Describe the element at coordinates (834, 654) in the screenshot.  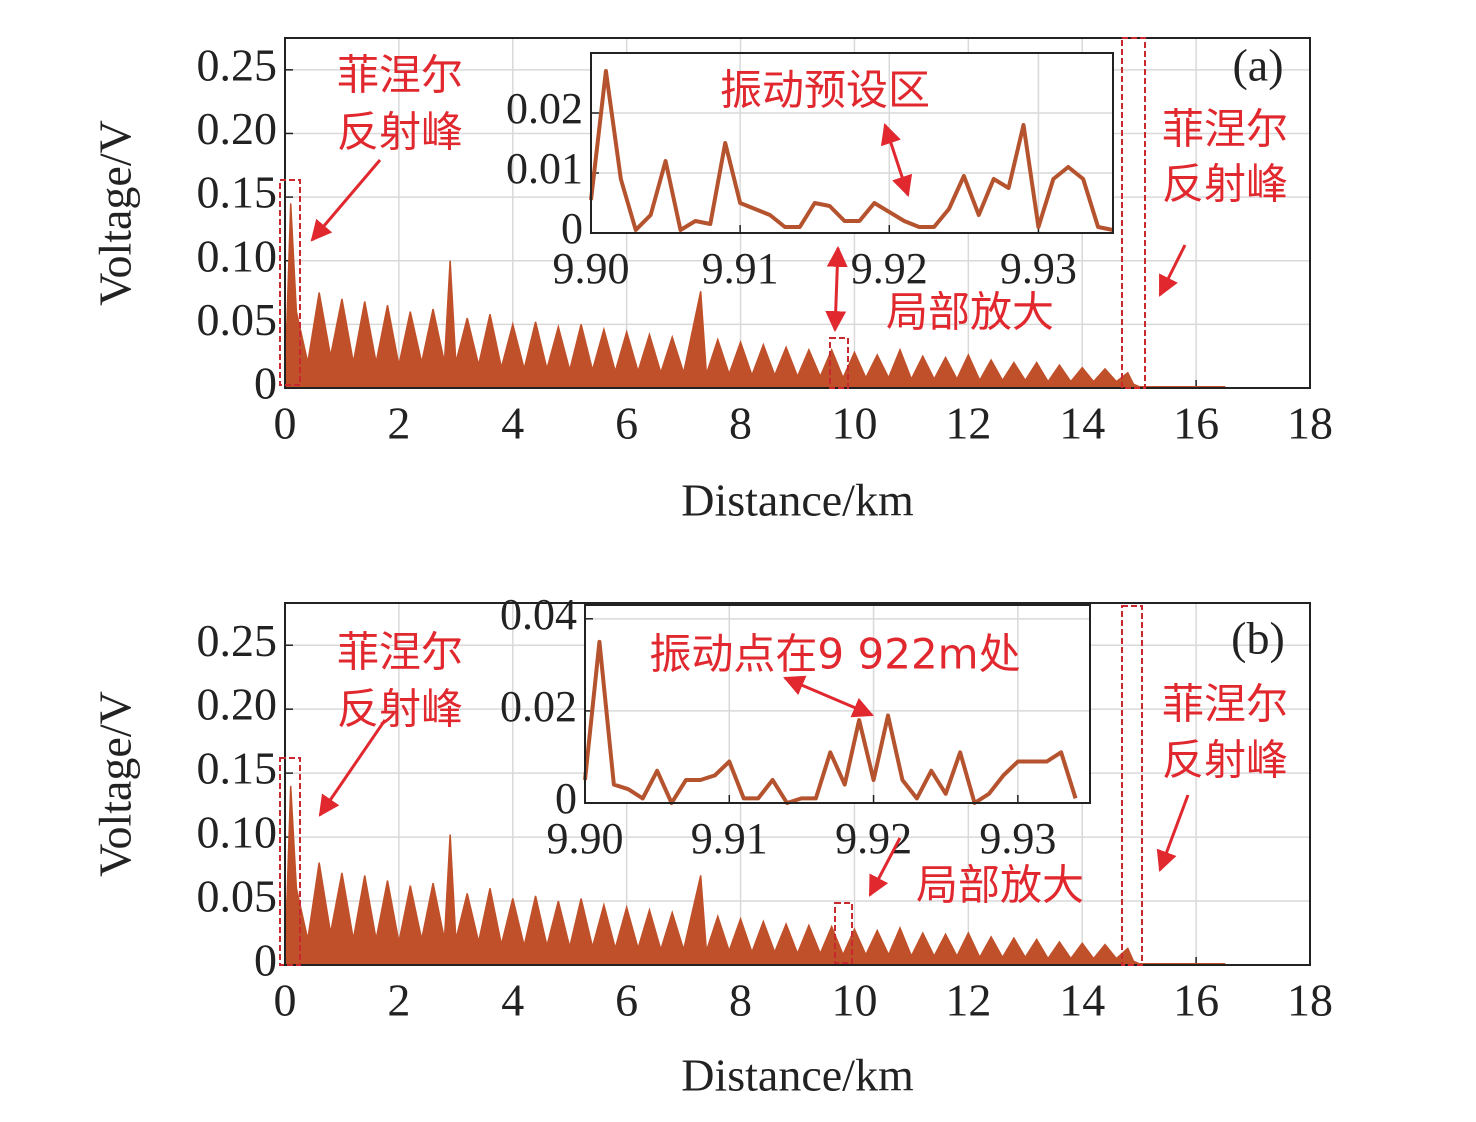
I see `annotation: 振动点在9 922m处` at that location.